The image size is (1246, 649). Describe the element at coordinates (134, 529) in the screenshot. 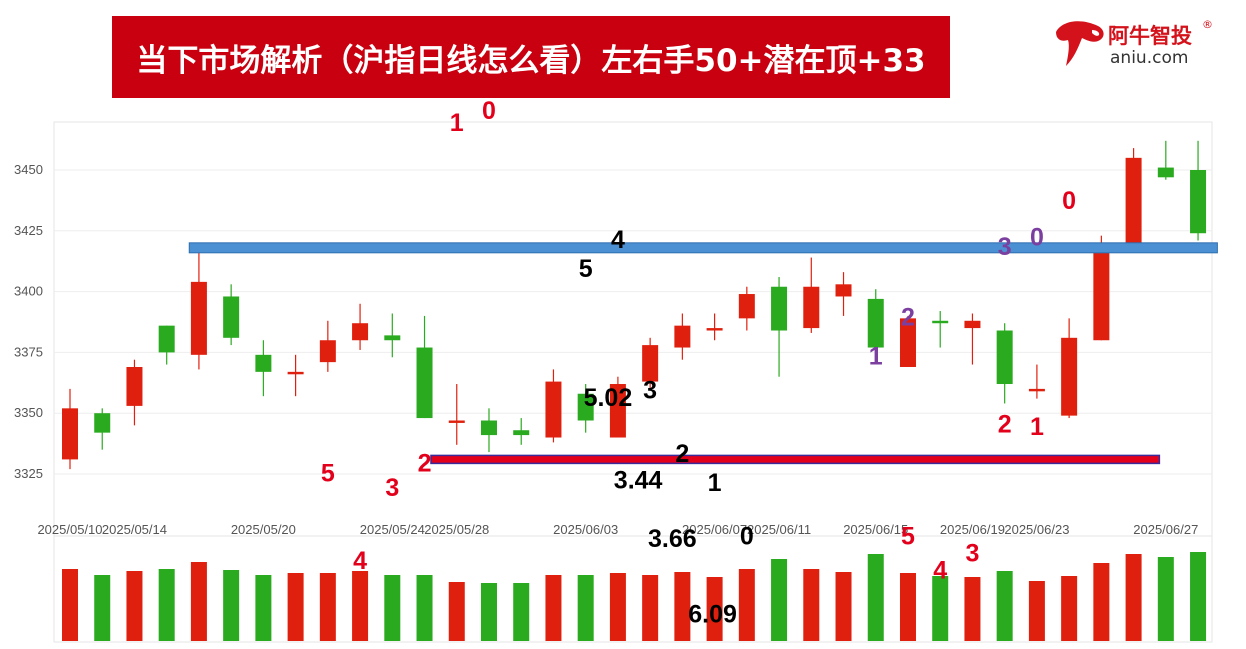

I see `x-tick-label: 2025/05/14` at that location.